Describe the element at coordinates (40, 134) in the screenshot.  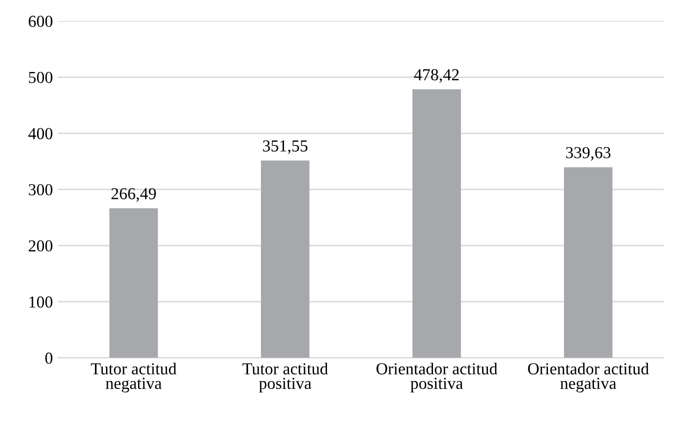
I see `y-tick-label: 400` at that location.